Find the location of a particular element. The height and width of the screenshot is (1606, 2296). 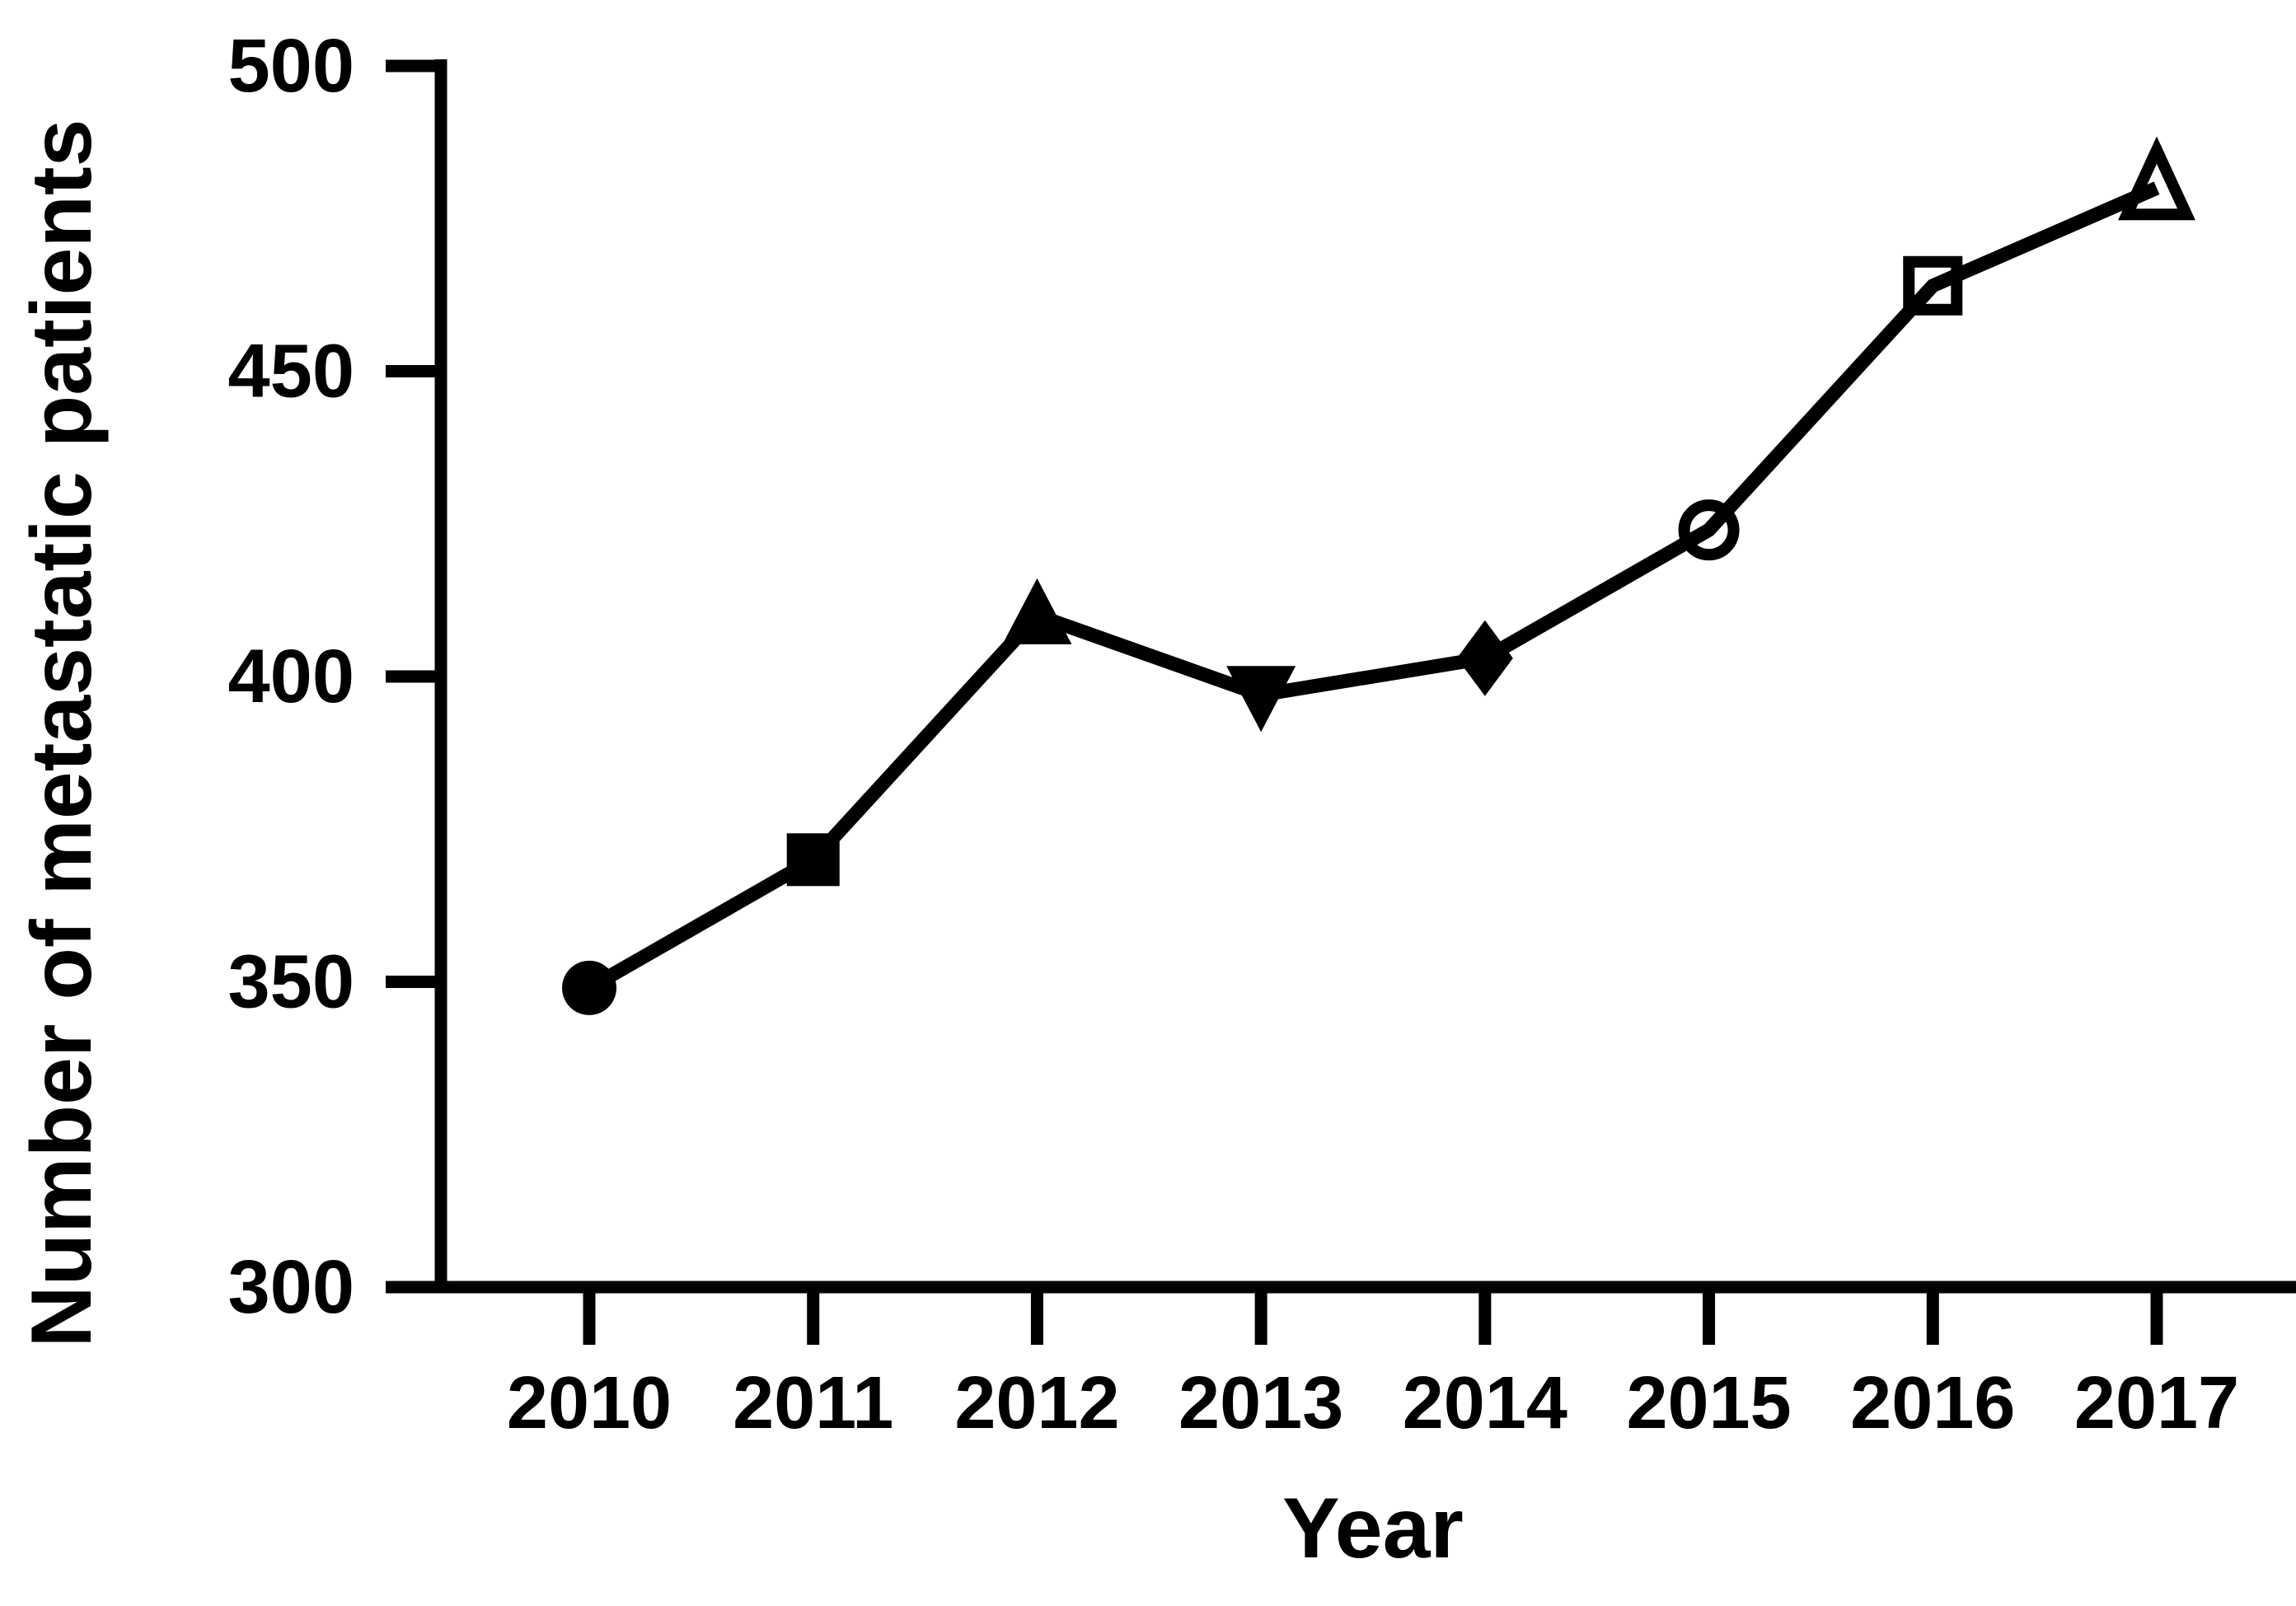

x-tick-label: 2011 is located at coordinates (813, 1403).